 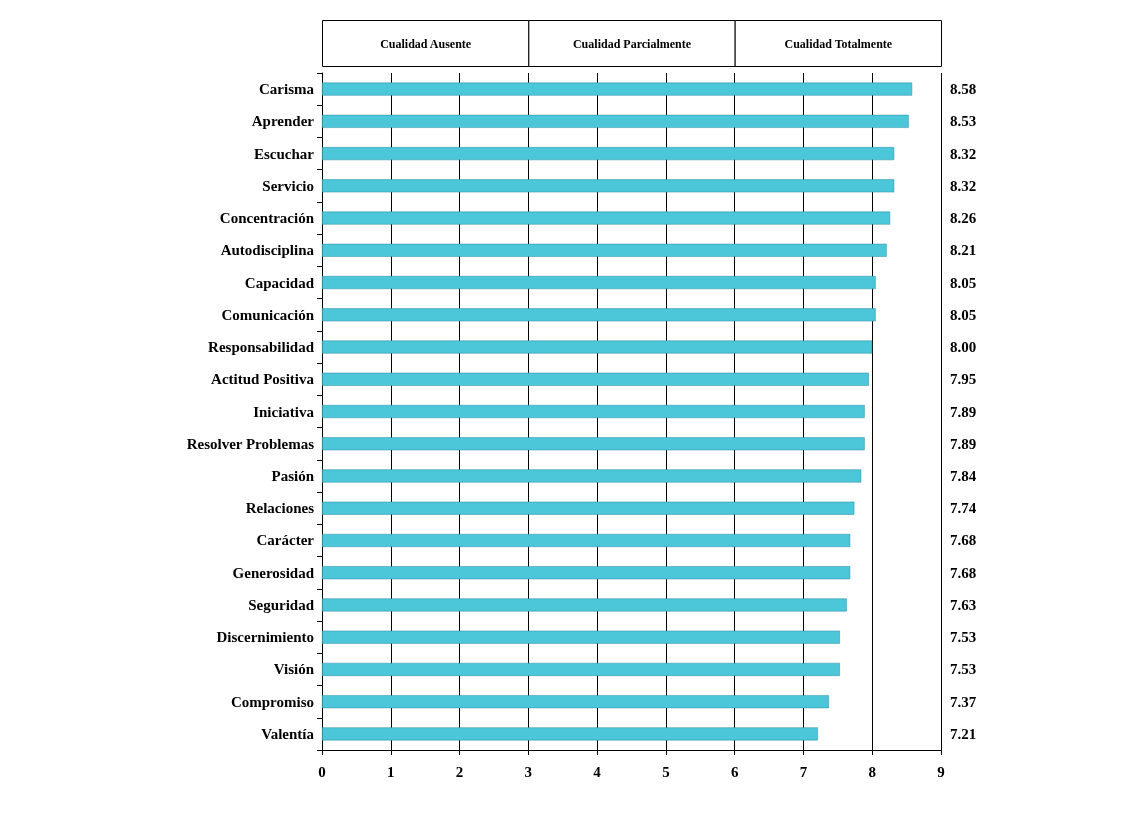 I want to click on x-tick-label: 1, so click(x=391, y=771).